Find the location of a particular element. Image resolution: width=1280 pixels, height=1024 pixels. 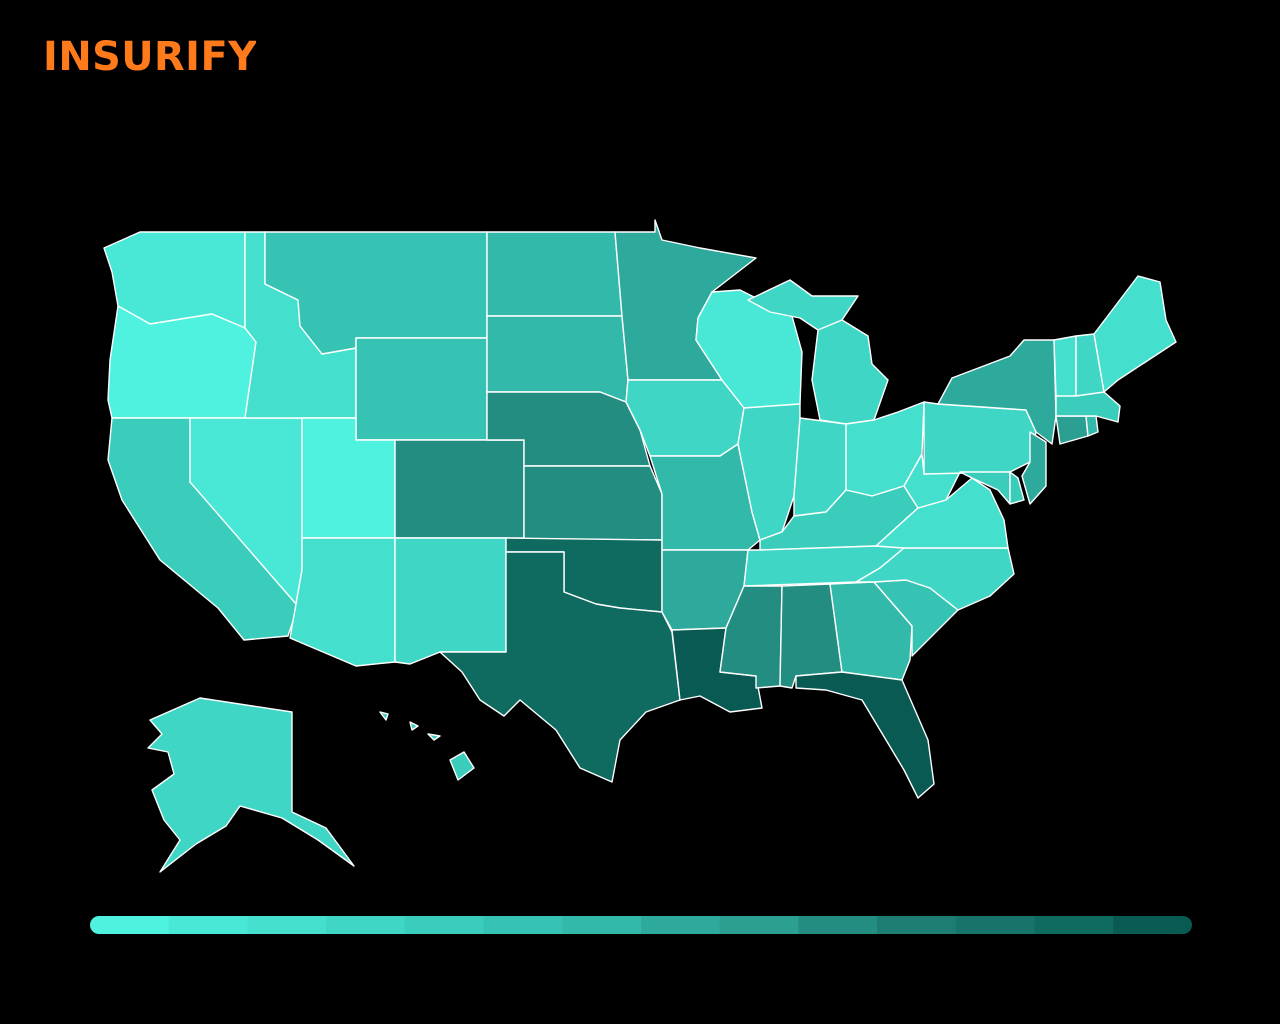

state-north-dakota is located at coordinates (554, 274).